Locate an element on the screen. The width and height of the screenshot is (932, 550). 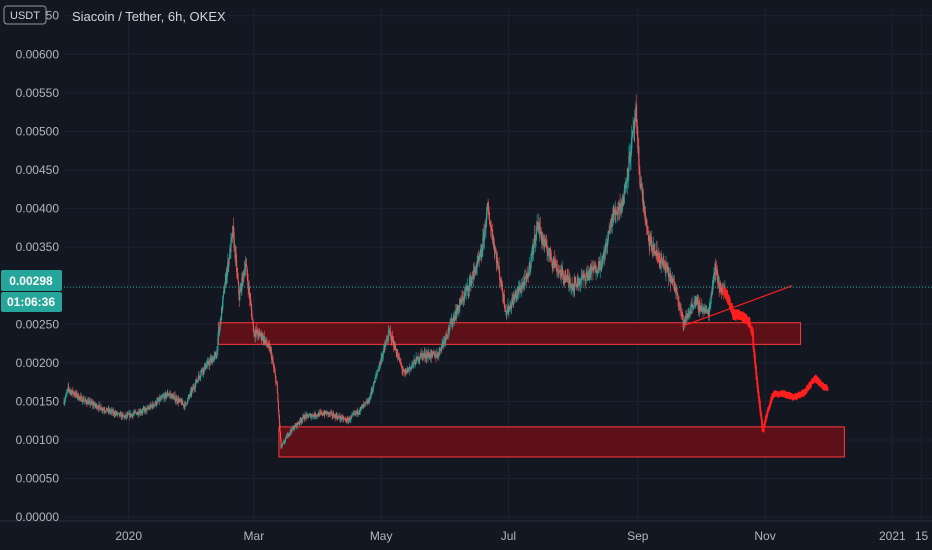
x-tick-label: May is located at coordinates (381, 536).